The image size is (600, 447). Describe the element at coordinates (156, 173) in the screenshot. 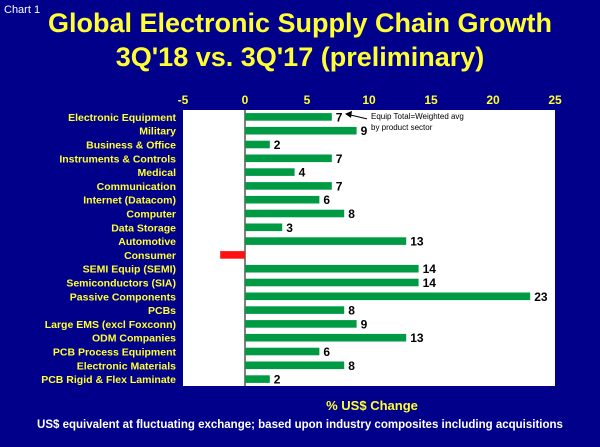

I see `category-label: Medical` at that location.